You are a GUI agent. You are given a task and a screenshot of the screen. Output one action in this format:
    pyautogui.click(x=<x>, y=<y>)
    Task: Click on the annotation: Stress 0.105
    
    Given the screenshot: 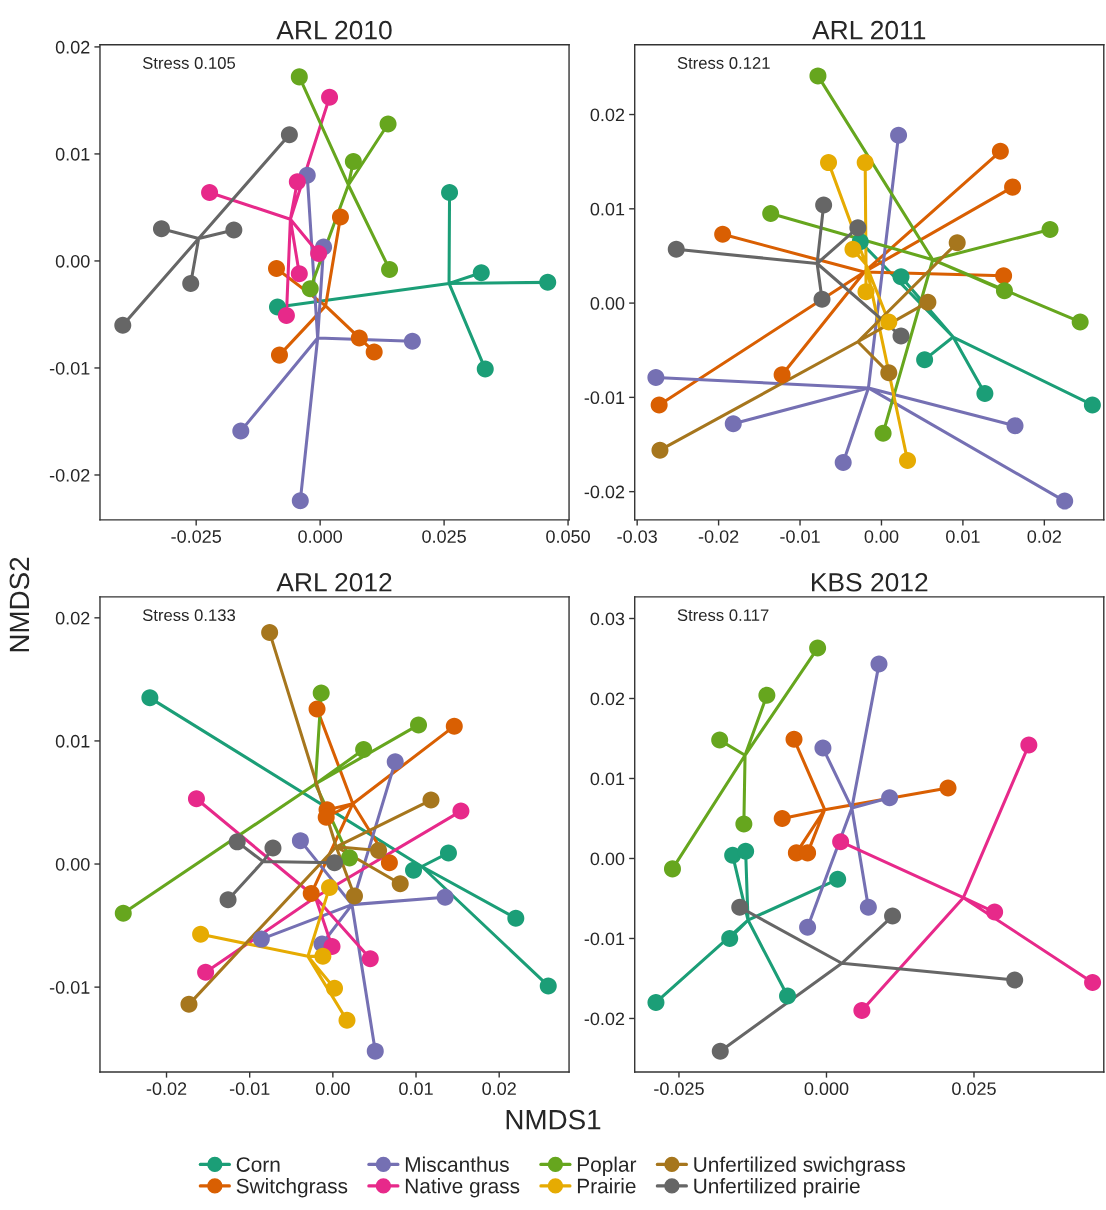 What is the action you would take?
    pyautogui.click(x=189, y=63)
    